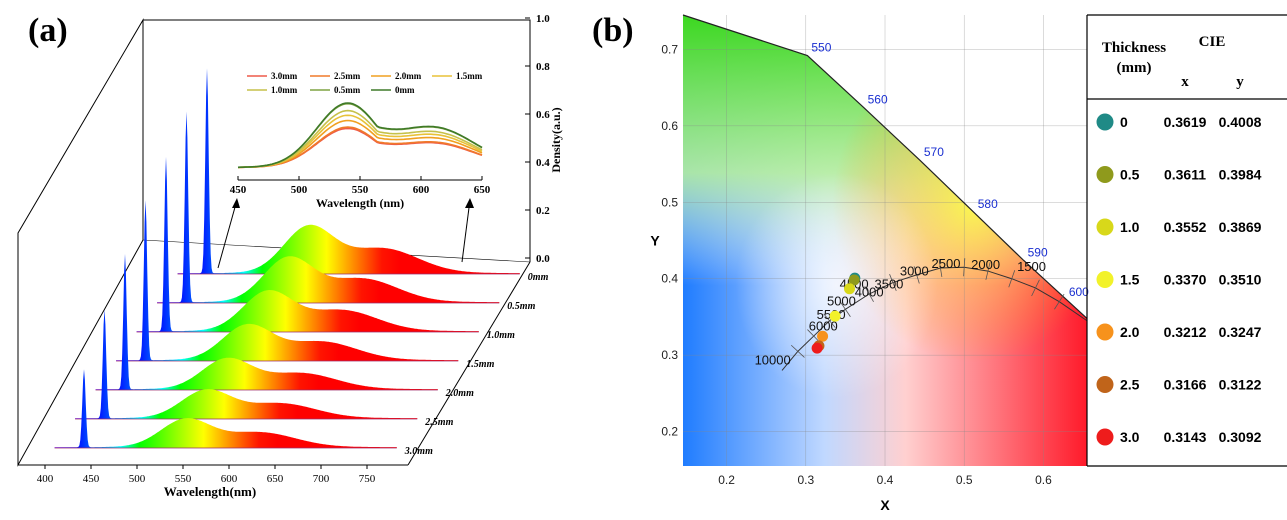  I want to click on depth-axis-line, so click(469, 363).